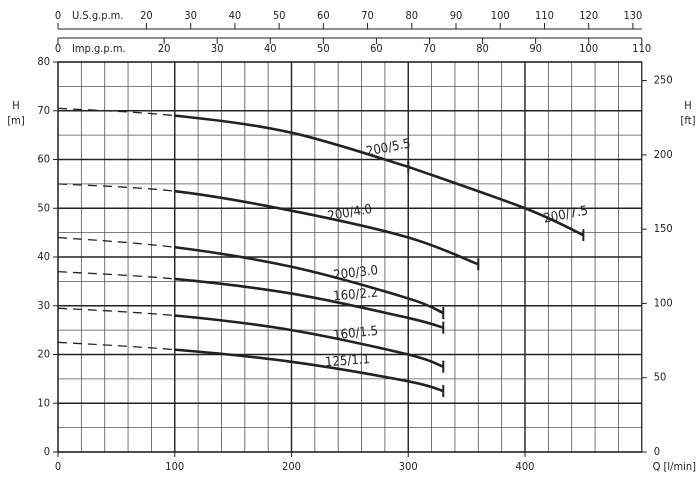  I want to click on top-axis-tick-label: 120, so click(588, 15).